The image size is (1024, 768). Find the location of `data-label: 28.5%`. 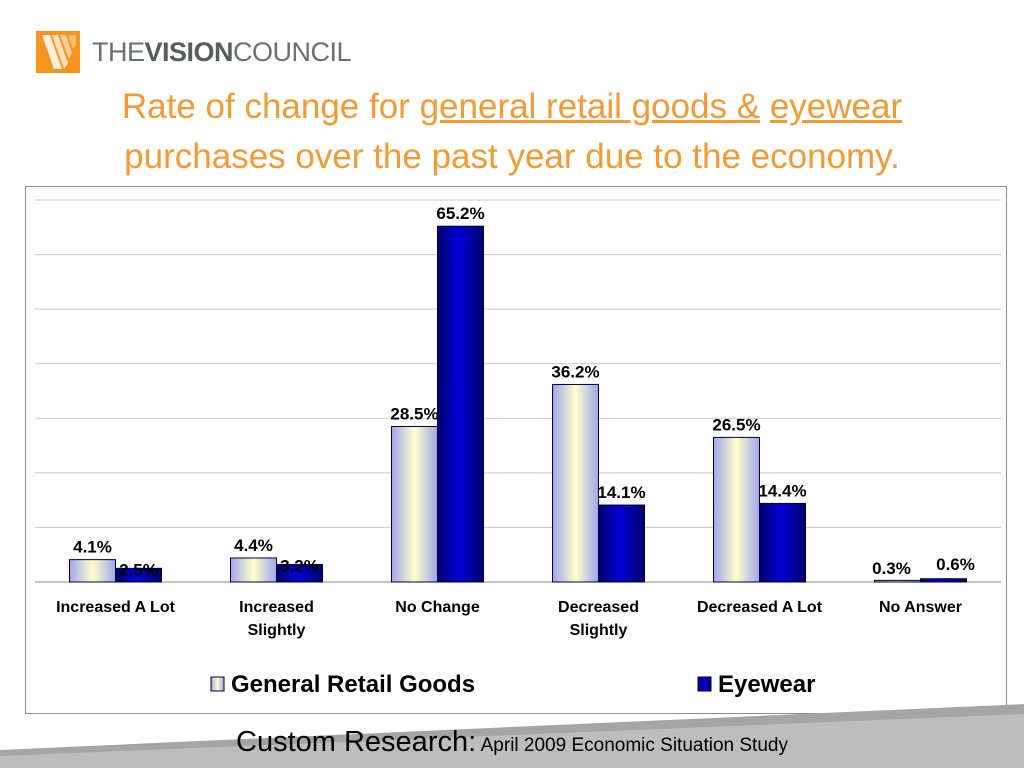

data-label: 28.5% is located at coordinates (414, 413).